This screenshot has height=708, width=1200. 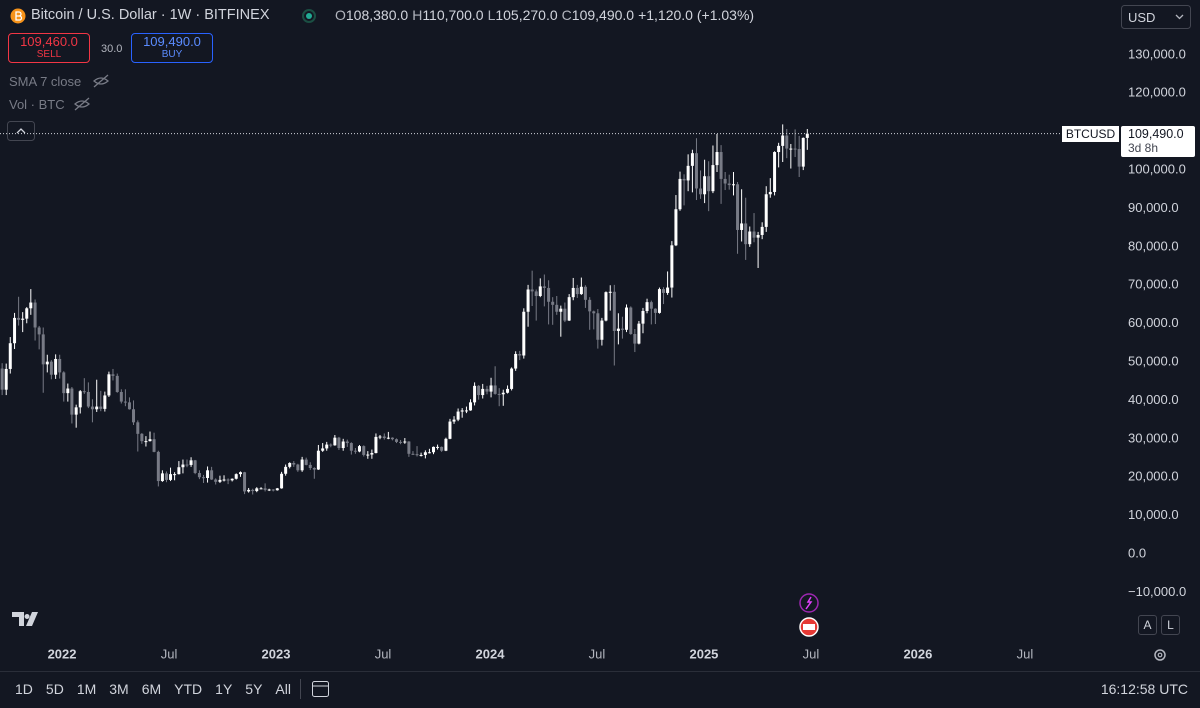 What do you see at coordinates (150, 15) in the screenshot?
I see `symbol-title: Bitcoin / U.S. Dollar · 1W · BITFINEX` at bounding box center [150, 15].